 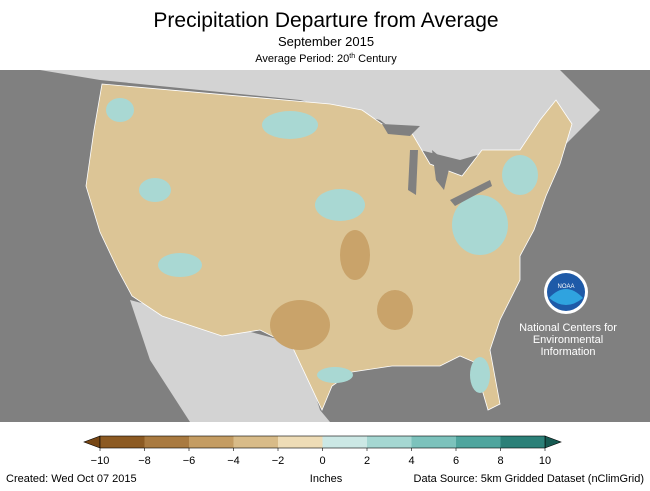 What do you see at coordinates (456, 461) in the screenshot?
I see `legend-tick-label: 6` at bounding box center [456, 461].